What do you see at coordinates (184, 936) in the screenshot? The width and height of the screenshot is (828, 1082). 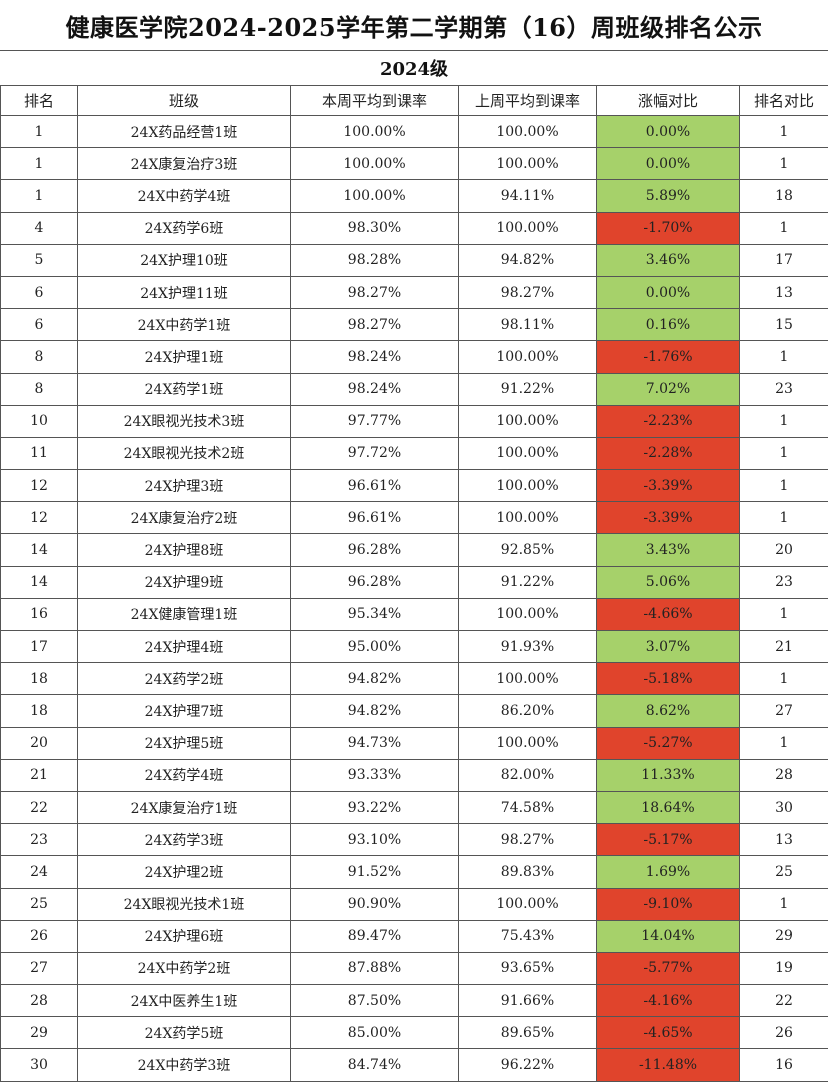 I see `cell-class: 24X护理6班` at bounding box center [184, 936].